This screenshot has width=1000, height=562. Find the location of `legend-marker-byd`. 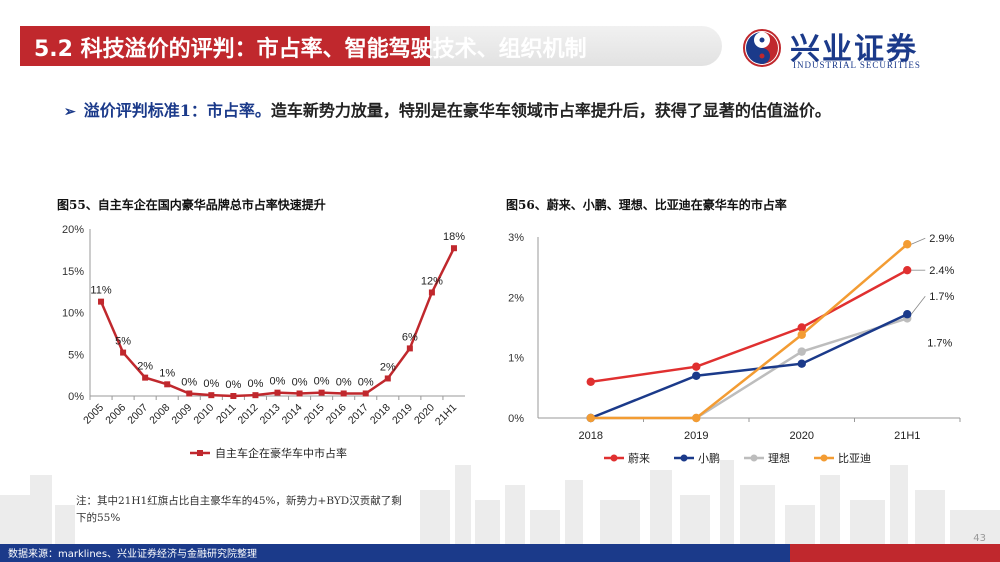

legend-marker-byd is located at coordinates (824, 458).